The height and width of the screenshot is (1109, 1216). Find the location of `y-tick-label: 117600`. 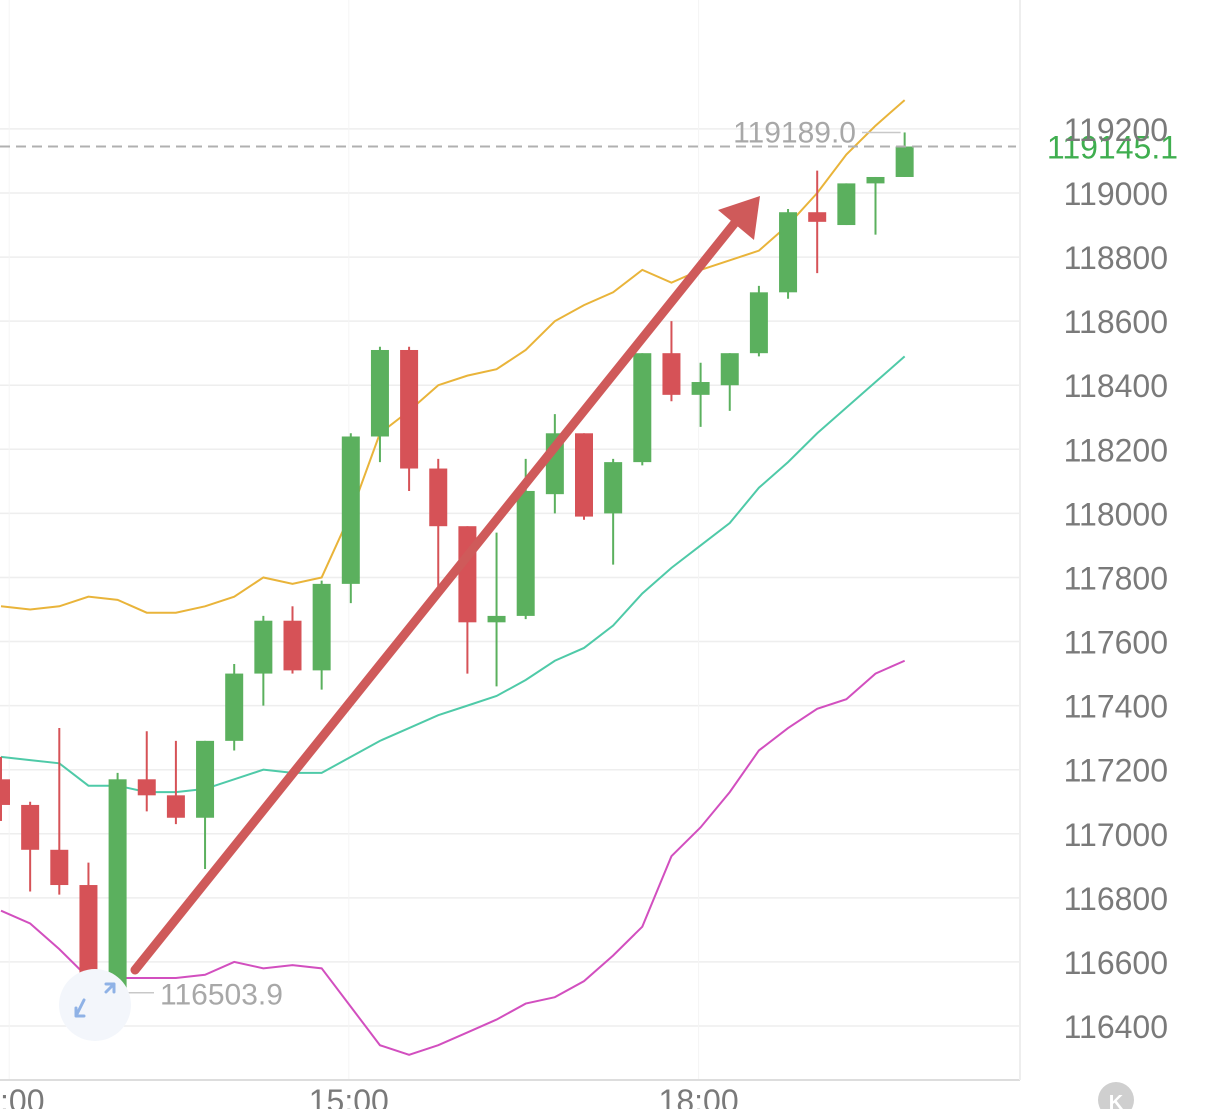

y-tick-label: 117600 is located at coordinates (1116, 643).